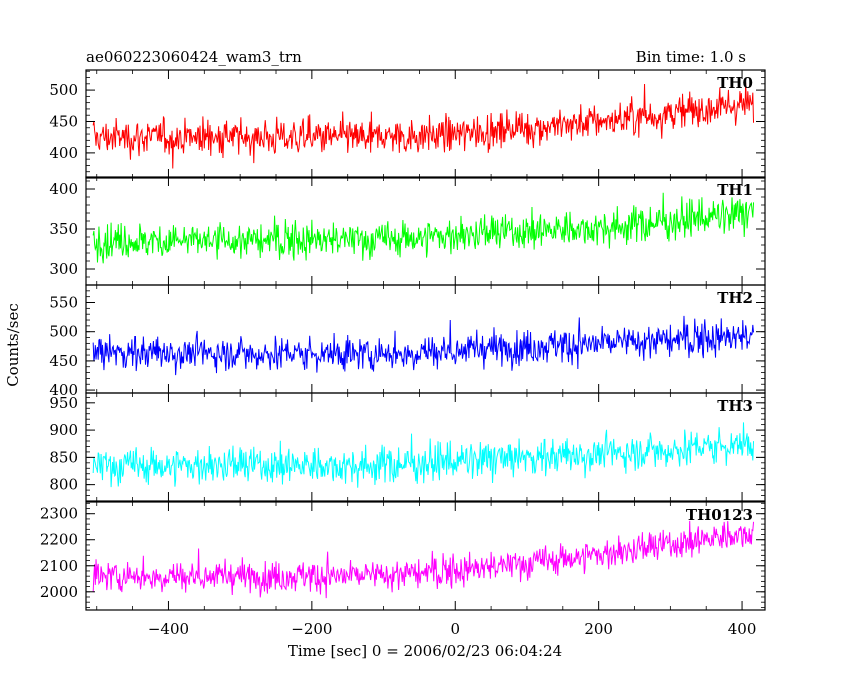 The image size is (850, 680). I want to click on panel-th3: 800 850 900 950 TH3, so click(407, 447).